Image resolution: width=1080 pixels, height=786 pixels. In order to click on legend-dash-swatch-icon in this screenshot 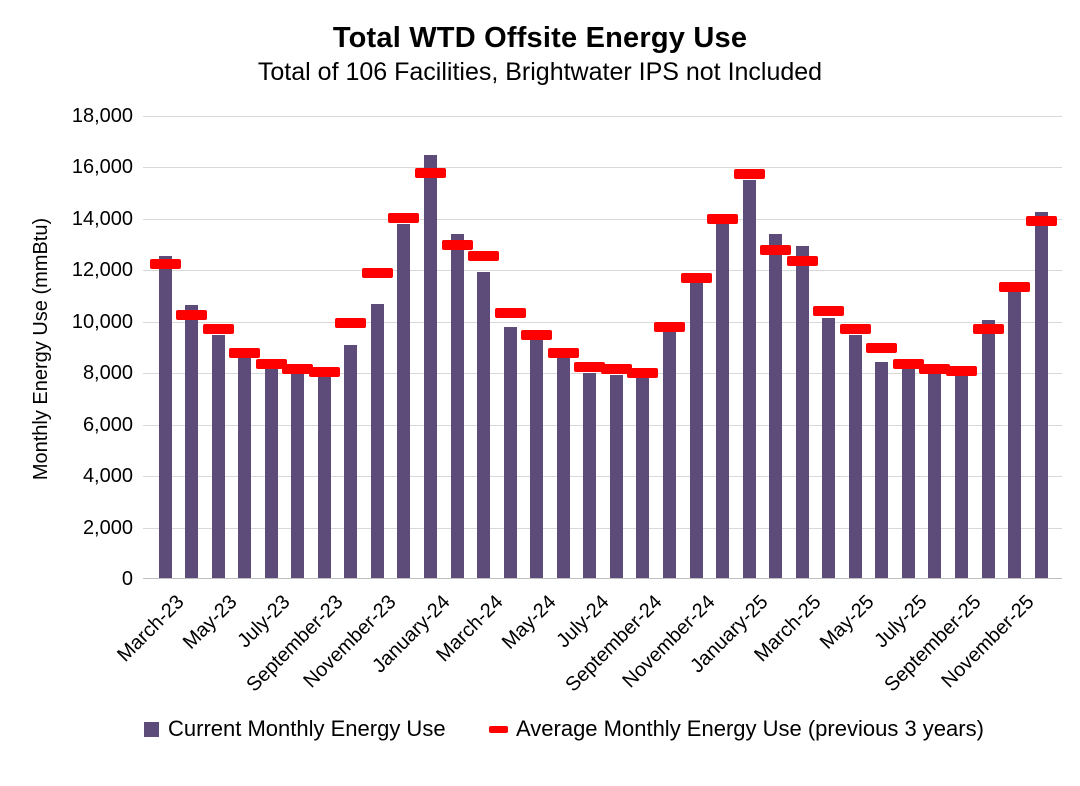, I will do `click(498, 729)`.